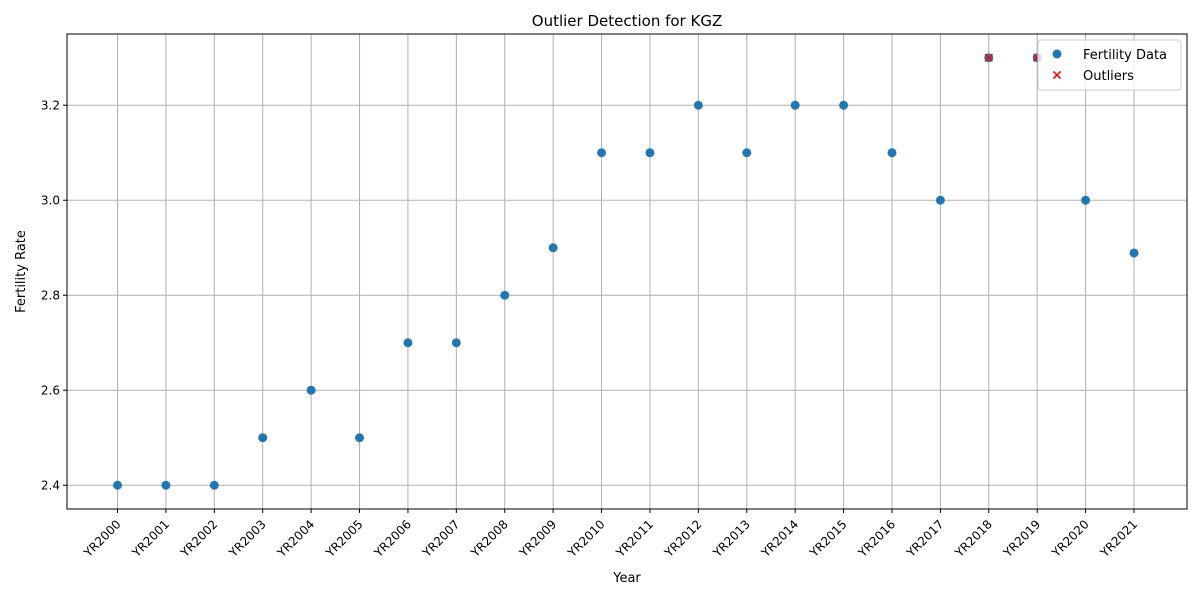 The height and width of the screenshot is (600, 1200). I want to click on y-tick-label: 2.8, so click(50, 295).